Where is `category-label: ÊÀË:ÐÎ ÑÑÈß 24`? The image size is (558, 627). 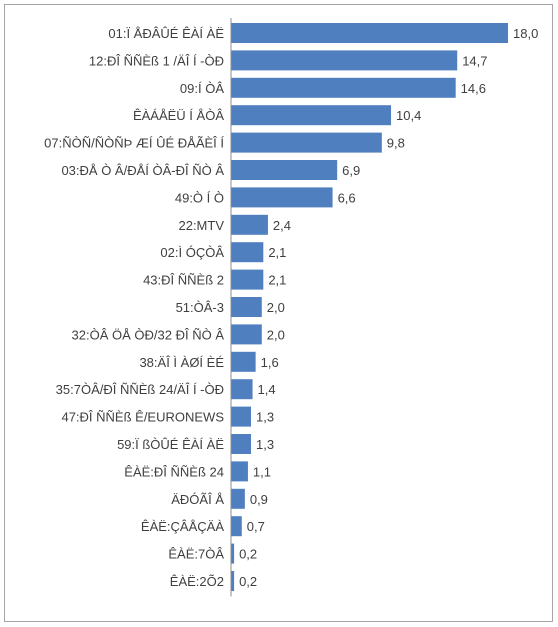
category-label: ÊÀË:ÐÎ ÑÑÈß 24 is located at coordinates (174, 471).